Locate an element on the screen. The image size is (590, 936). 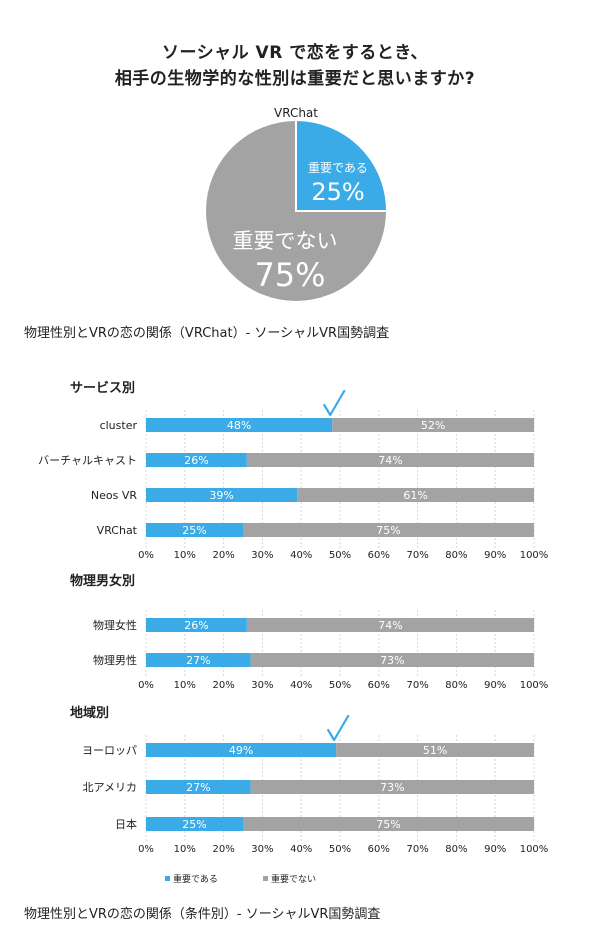
category-label: VRChat is located at coordinates (117, 530).